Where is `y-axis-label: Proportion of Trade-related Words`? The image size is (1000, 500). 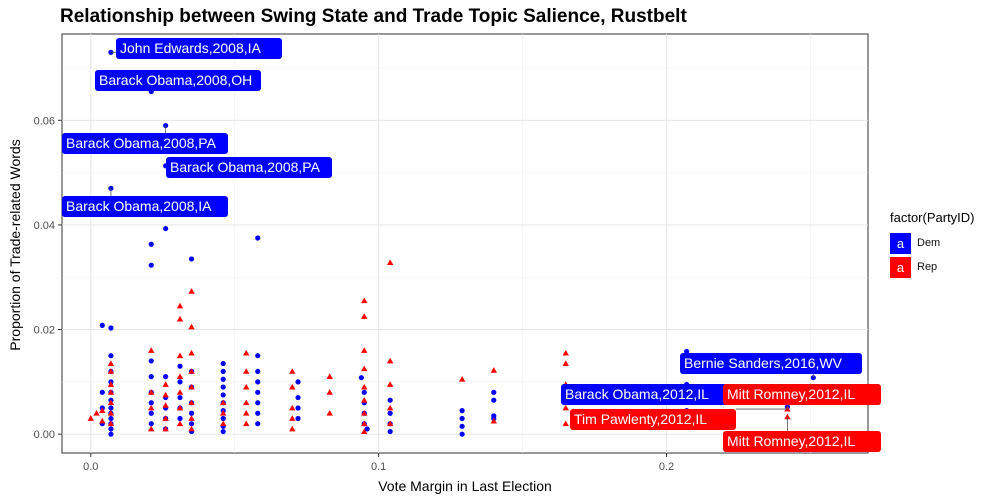 y-axis-label: Proportion of Trade-related Words is located at coordinates (15, 244).